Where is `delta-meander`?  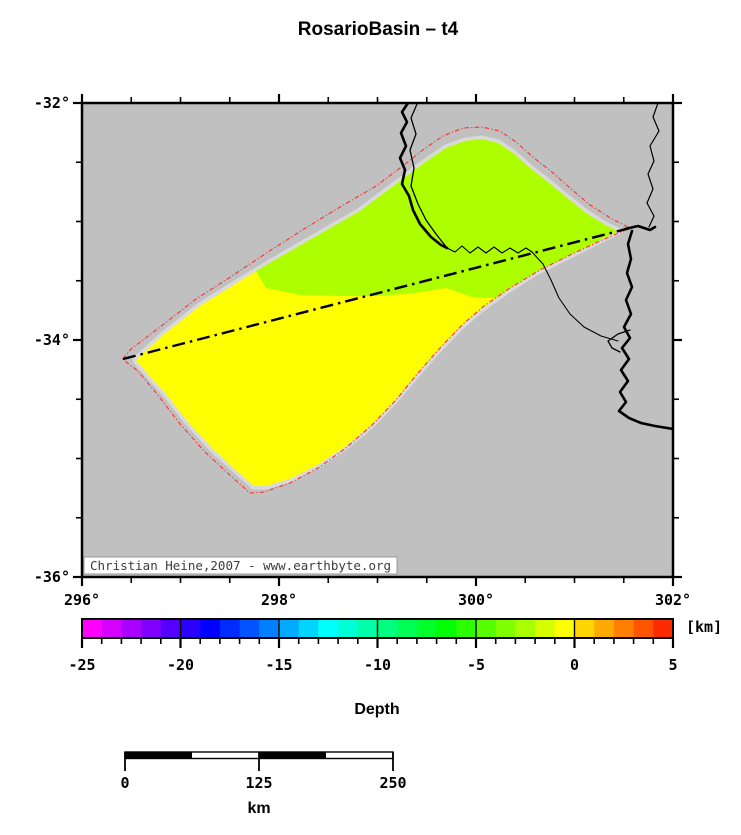
delta-meander is located at coordinates (489, 249).